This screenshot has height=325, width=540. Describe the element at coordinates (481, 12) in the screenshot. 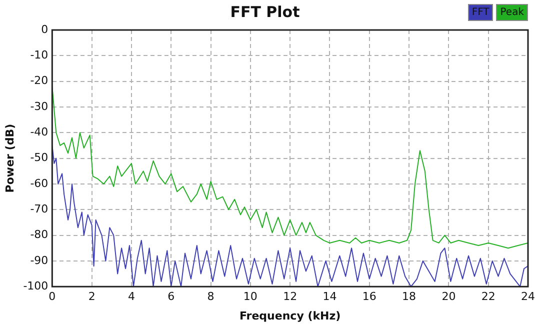

I see `text: FFT` at that location.